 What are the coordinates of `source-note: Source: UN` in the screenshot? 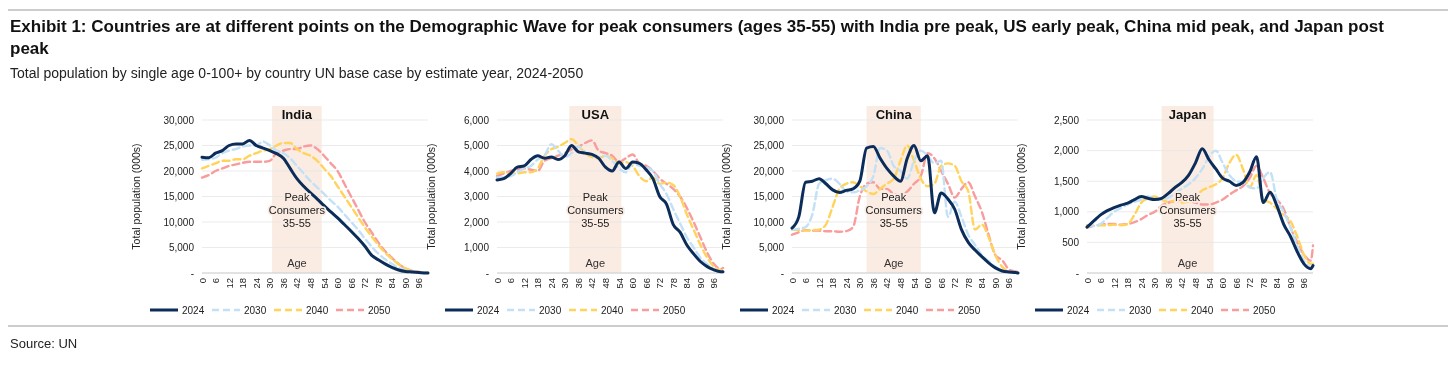 It's located at (44, 343).